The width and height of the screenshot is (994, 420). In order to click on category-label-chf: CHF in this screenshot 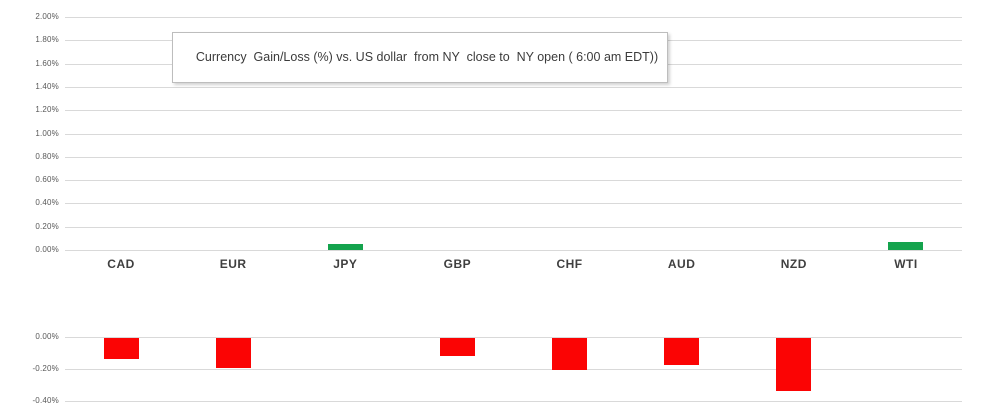, I will do `click(569, 264)`.